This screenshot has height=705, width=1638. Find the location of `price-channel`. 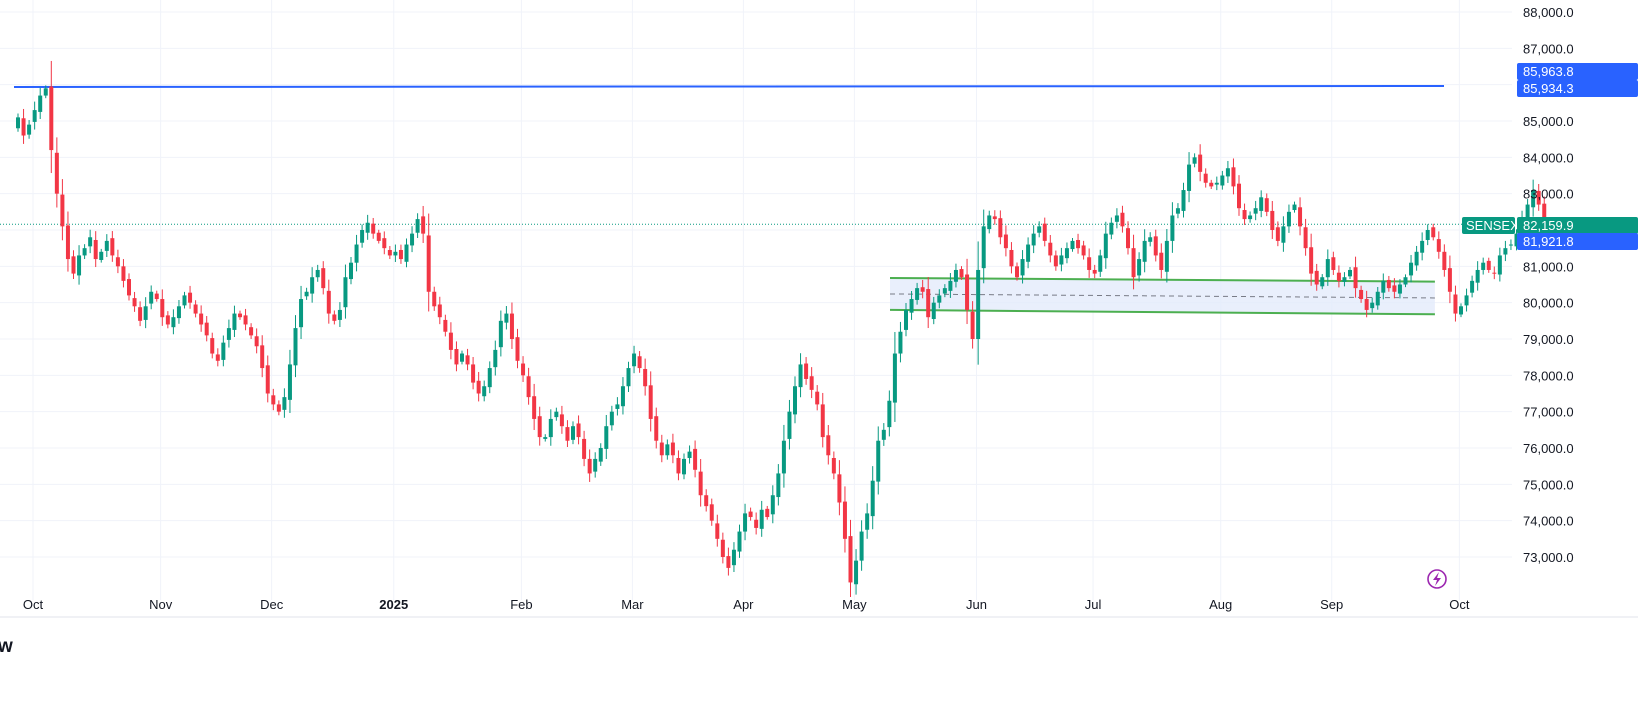

price-channel is located at coordinates (1162, 296).